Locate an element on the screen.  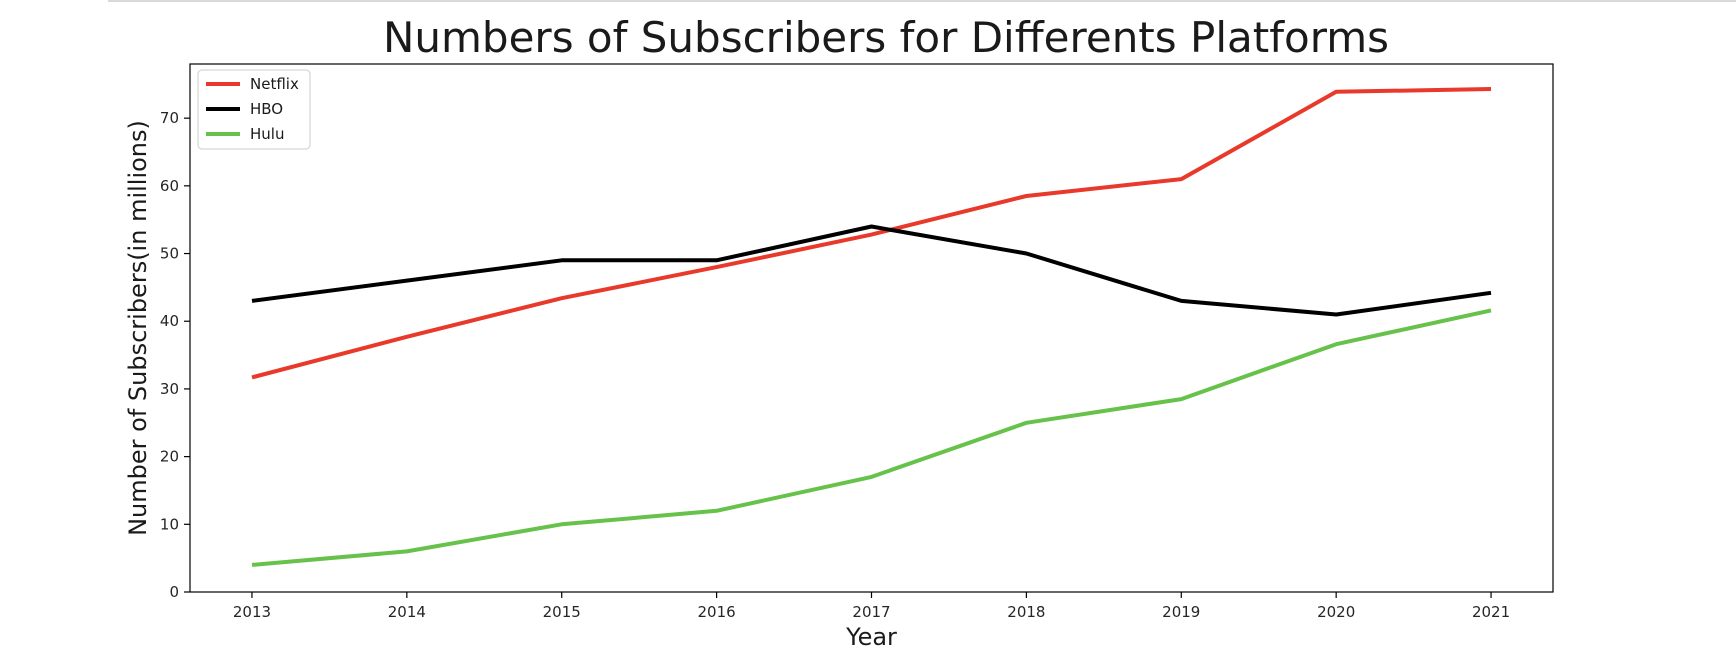
y-tick-label: 0 is located at coordinates (174, 592).